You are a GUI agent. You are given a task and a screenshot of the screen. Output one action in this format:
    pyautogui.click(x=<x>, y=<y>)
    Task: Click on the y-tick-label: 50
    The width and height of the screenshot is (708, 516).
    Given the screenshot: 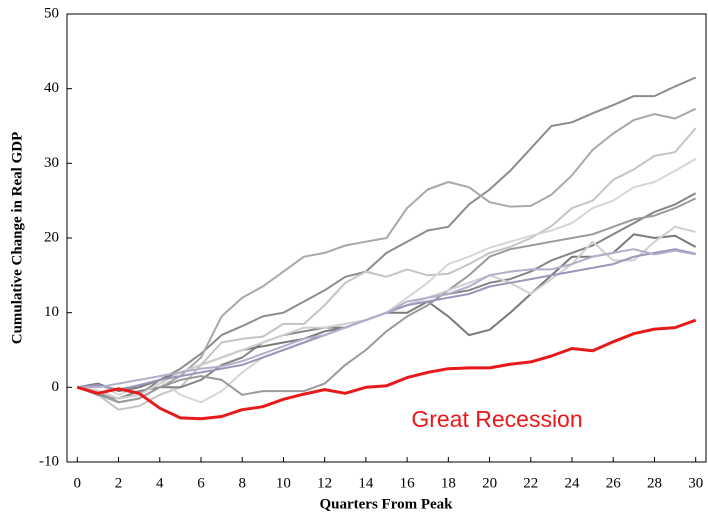 What is the action you would take?
    pyautogui.click(x=51, y=13)
    